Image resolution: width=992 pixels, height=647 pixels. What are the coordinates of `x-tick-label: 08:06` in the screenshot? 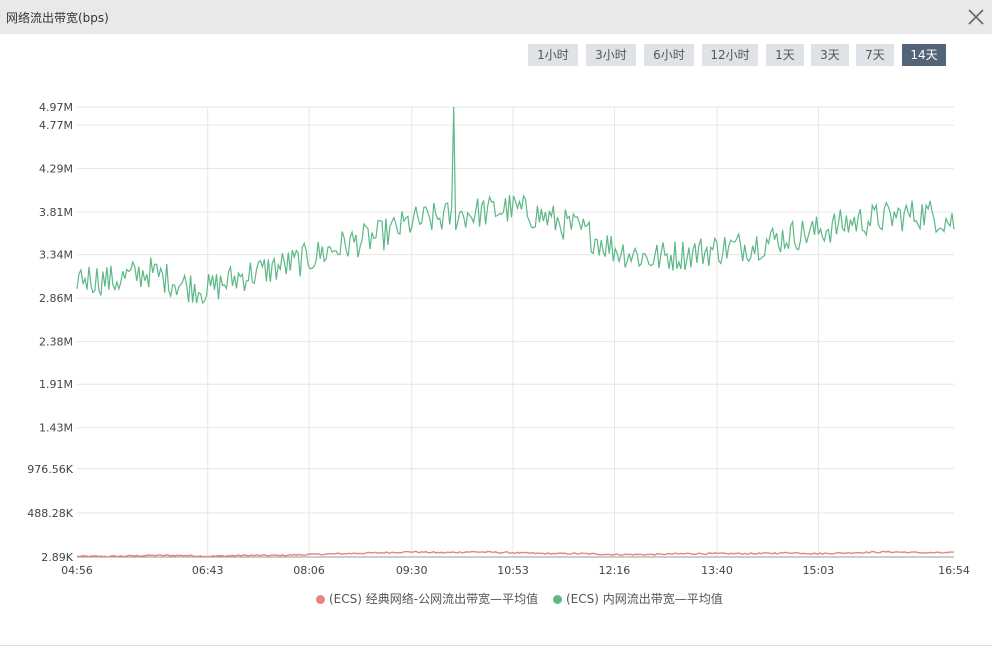 It's located at (309, 570).